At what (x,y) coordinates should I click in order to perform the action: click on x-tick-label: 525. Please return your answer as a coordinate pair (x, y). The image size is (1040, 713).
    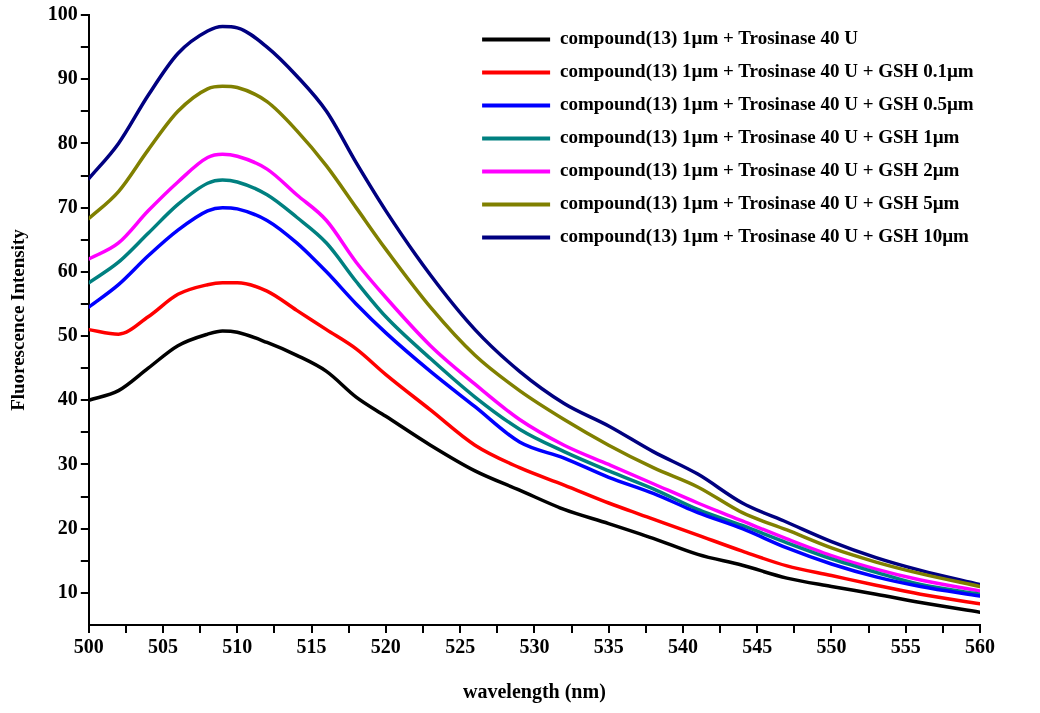
    Looking at the image, I should click on (460, 646).